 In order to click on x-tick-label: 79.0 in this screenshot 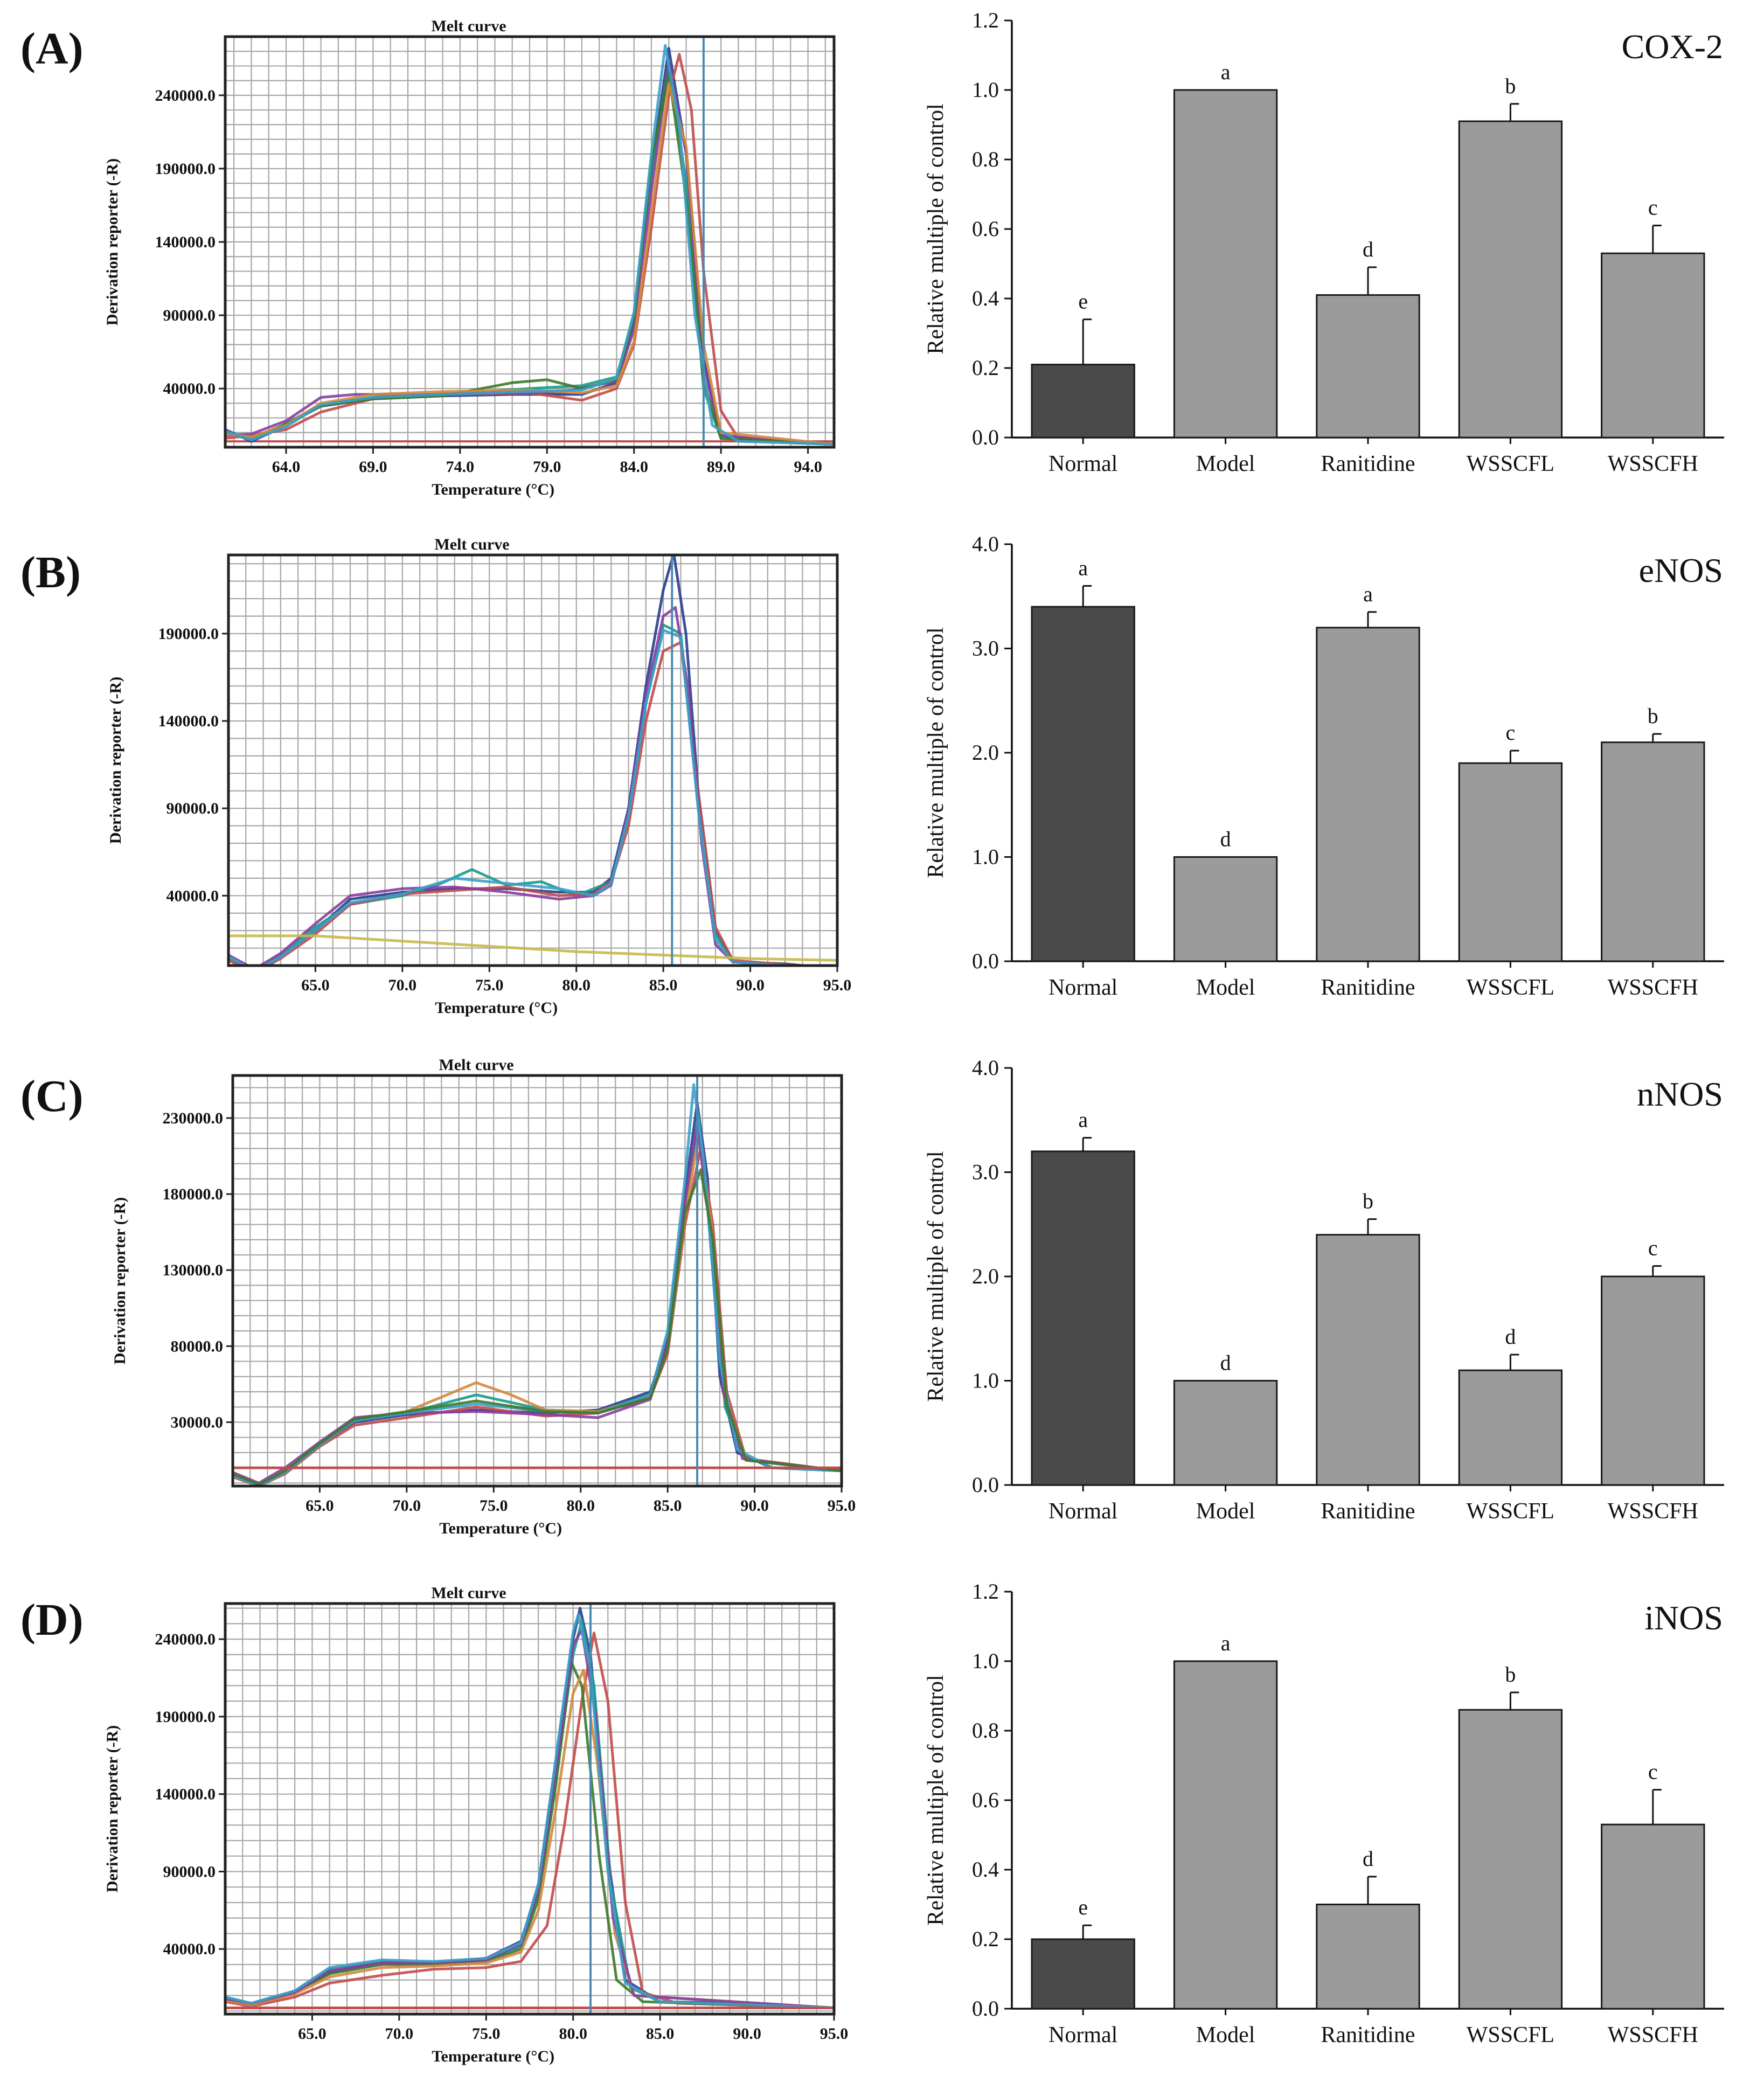, I will do `click(547, 467)`.